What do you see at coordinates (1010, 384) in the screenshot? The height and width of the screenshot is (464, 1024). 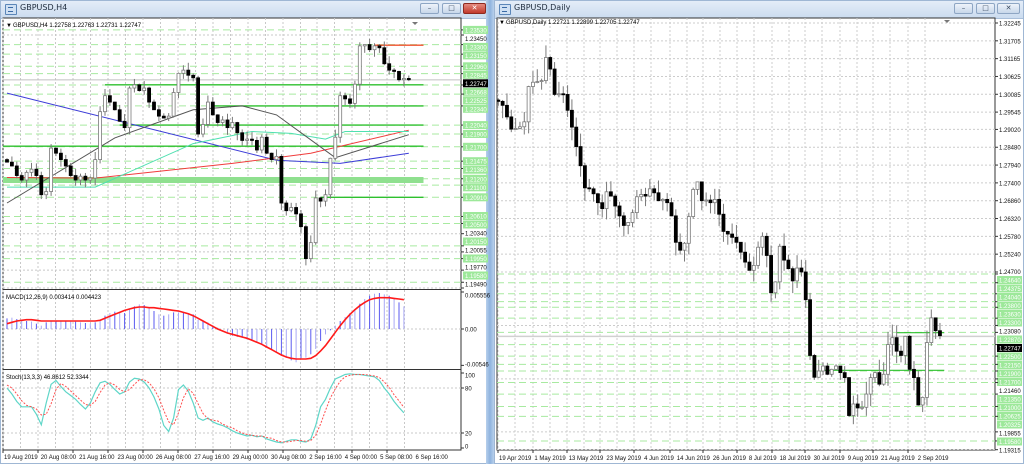 I see `price-label: 1.21700` at bounding box center [1010, 384].